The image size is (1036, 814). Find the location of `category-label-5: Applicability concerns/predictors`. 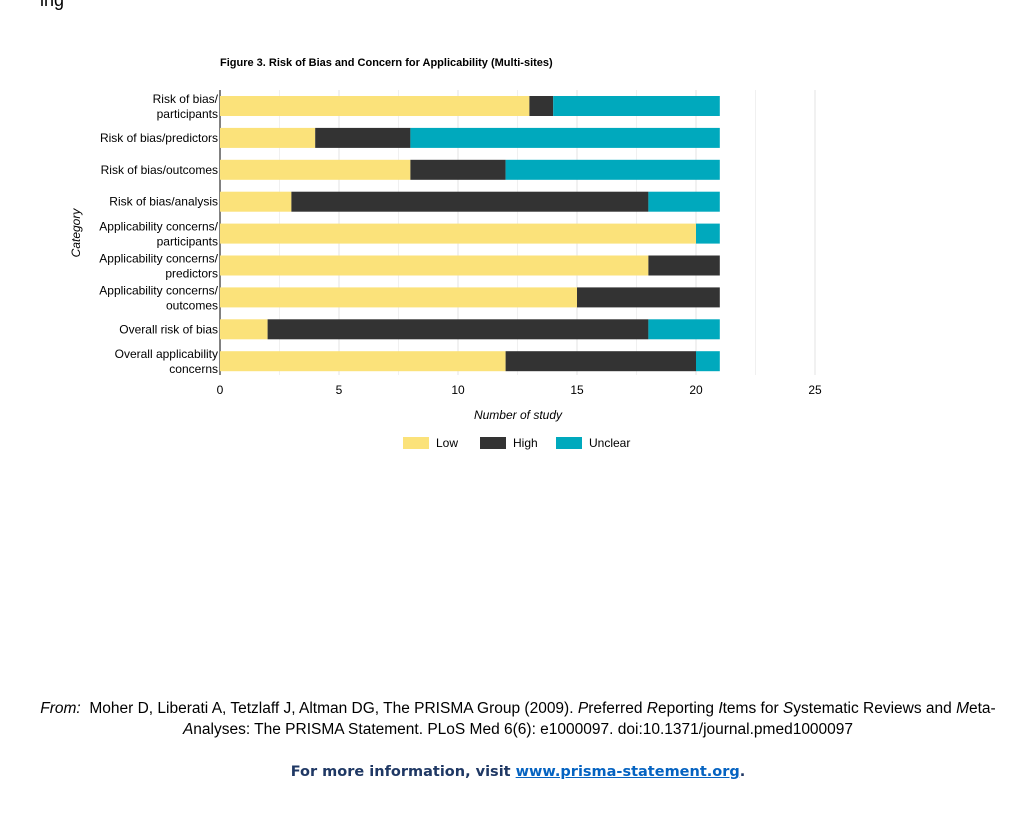

category-label-5: Applicability concerns/predictors is located at coordinates (158, 266).